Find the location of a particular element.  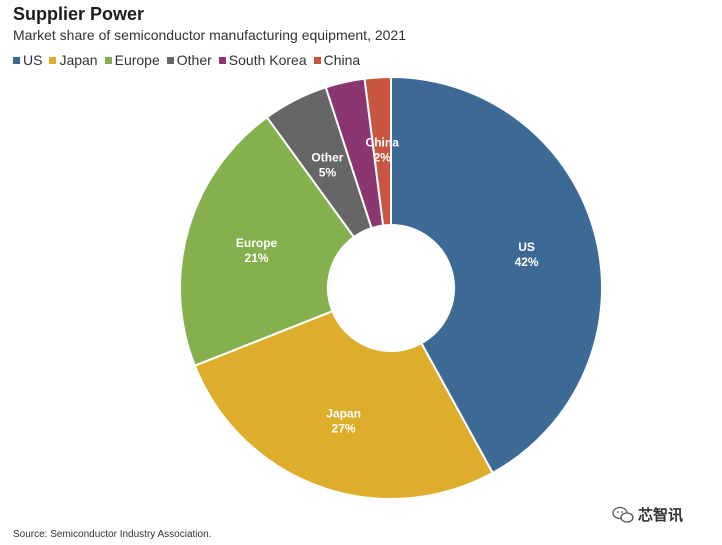

slice-value: 21% is located at coordinates (257, 258).